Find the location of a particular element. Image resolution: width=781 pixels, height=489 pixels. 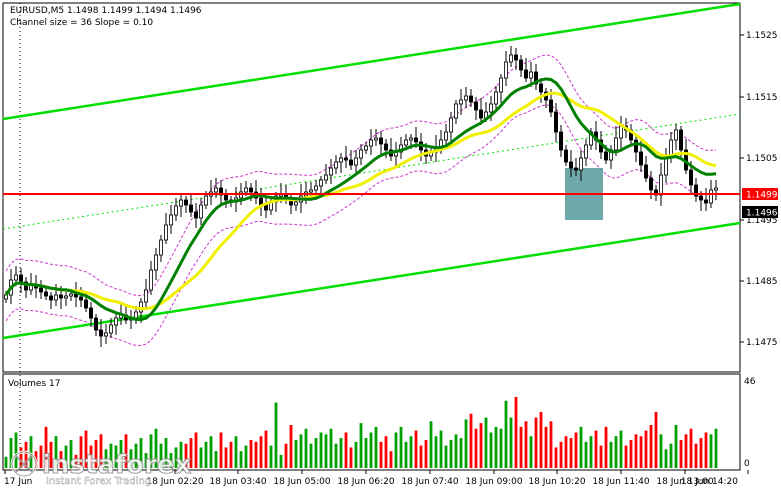

price-tick-label: 1.1505 is located at coordinates (762, 159).